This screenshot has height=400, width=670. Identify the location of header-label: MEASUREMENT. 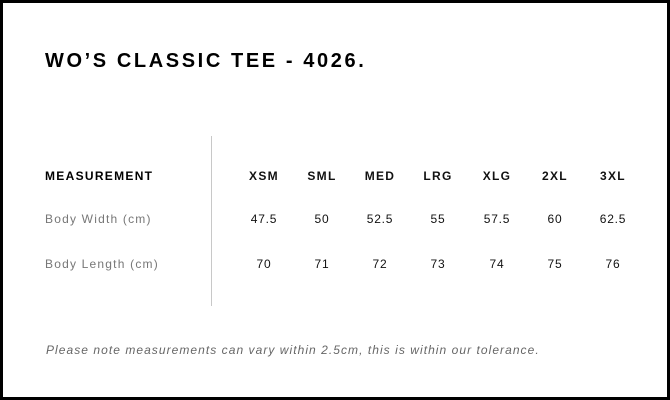
(99, 176).